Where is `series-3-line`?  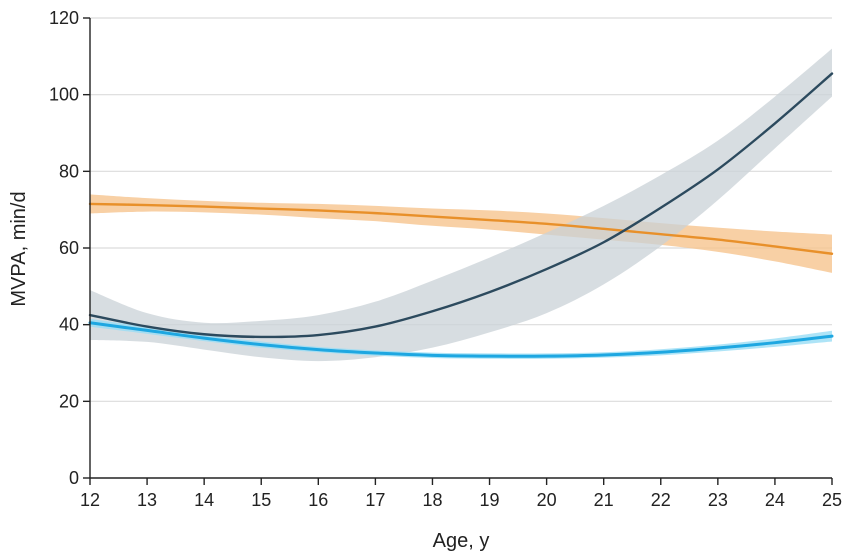 series-3-line is located at coordinates (461, 339).